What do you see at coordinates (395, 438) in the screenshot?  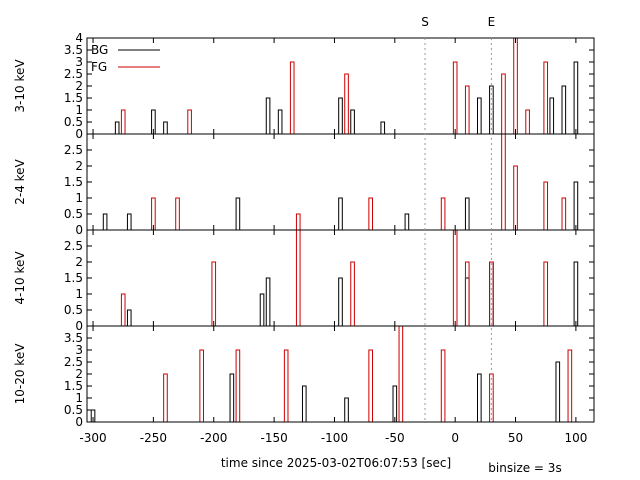 I see `x-tick-label: -50` at bounding box center [395, 438].